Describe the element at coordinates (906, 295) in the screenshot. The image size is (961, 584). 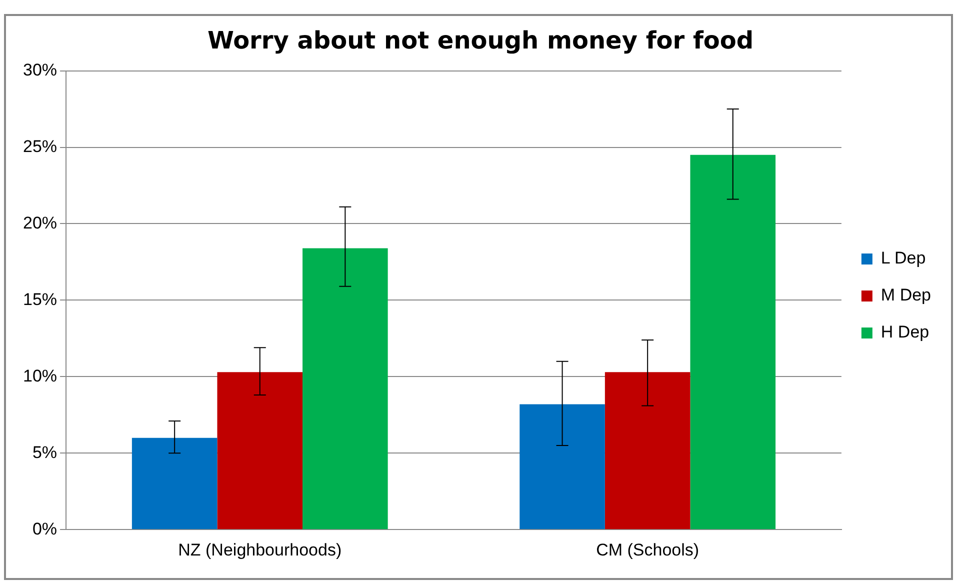
I see `legend-label: M Dep` at that location.